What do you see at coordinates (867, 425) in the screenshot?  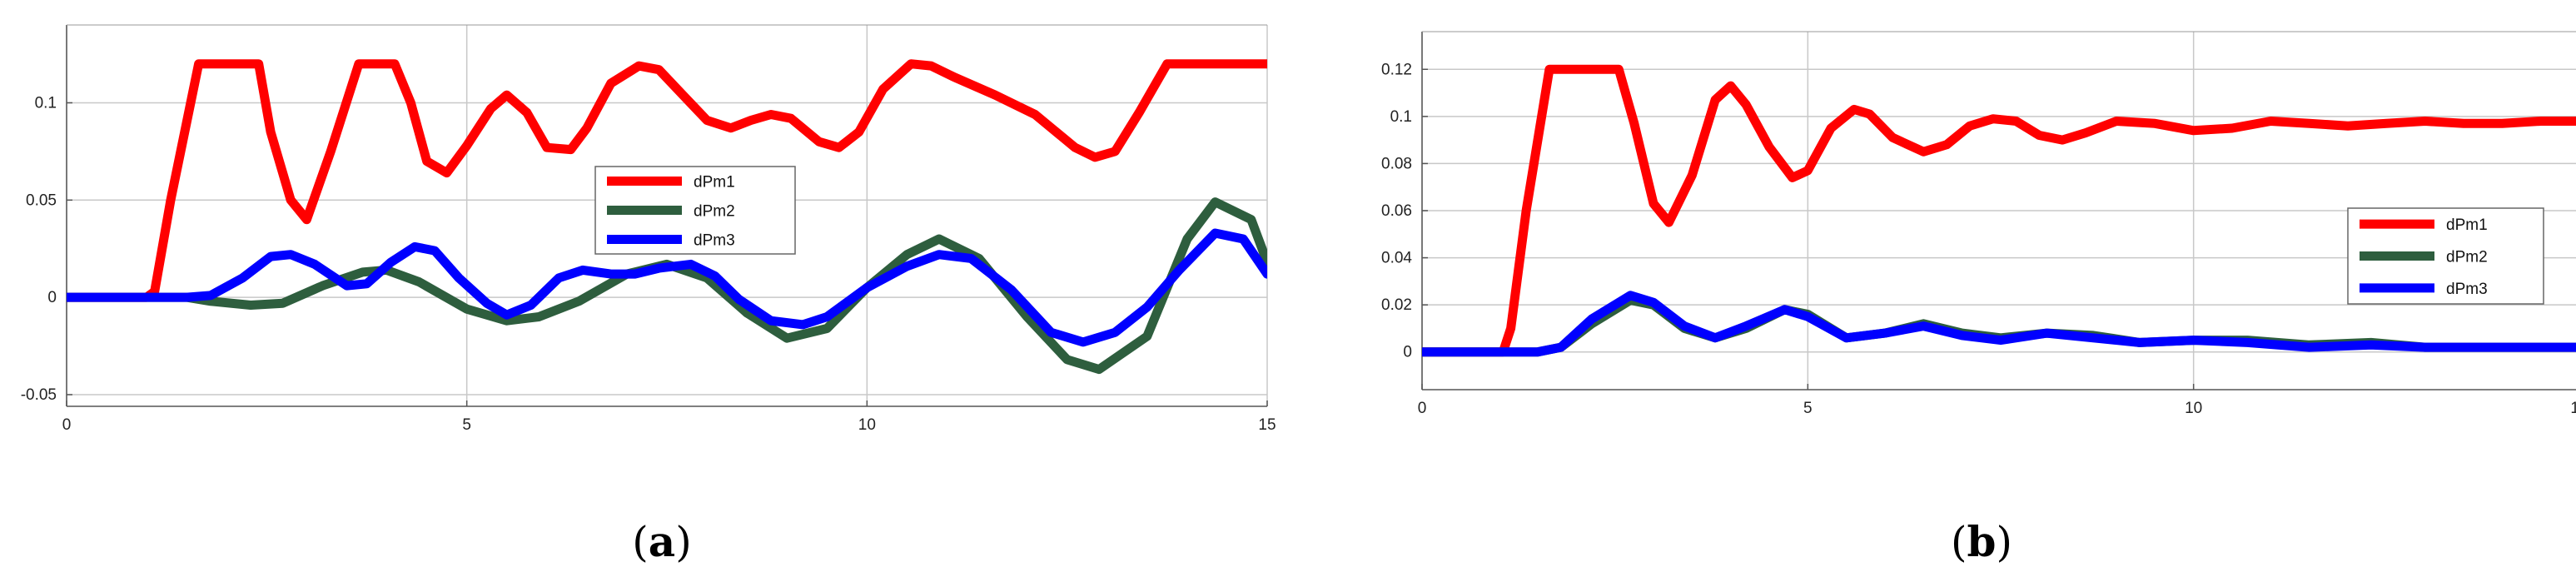 I see `x-tick-label-a: 10` at bounding box center [867, 425].